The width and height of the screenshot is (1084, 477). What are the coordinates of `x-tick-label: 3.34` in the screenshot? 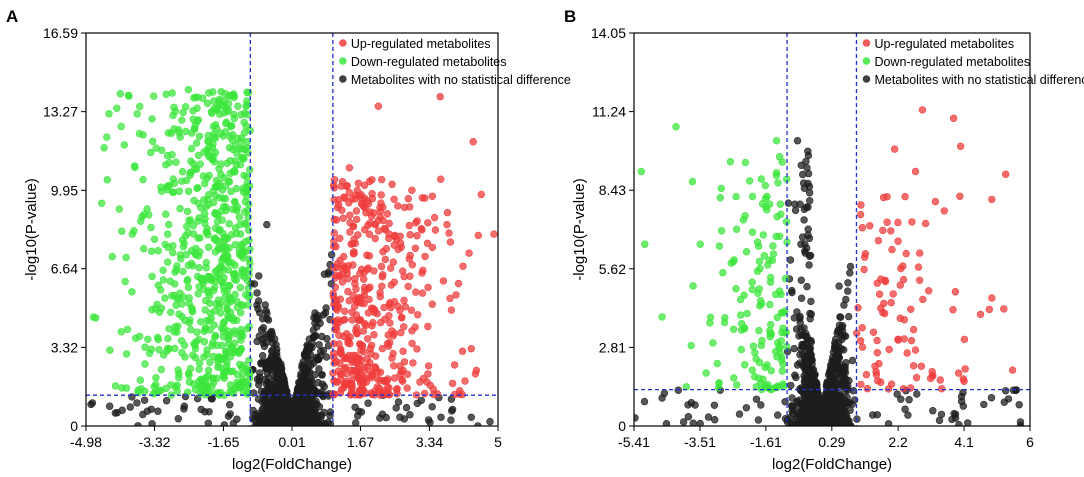 It's located at (429, 442).